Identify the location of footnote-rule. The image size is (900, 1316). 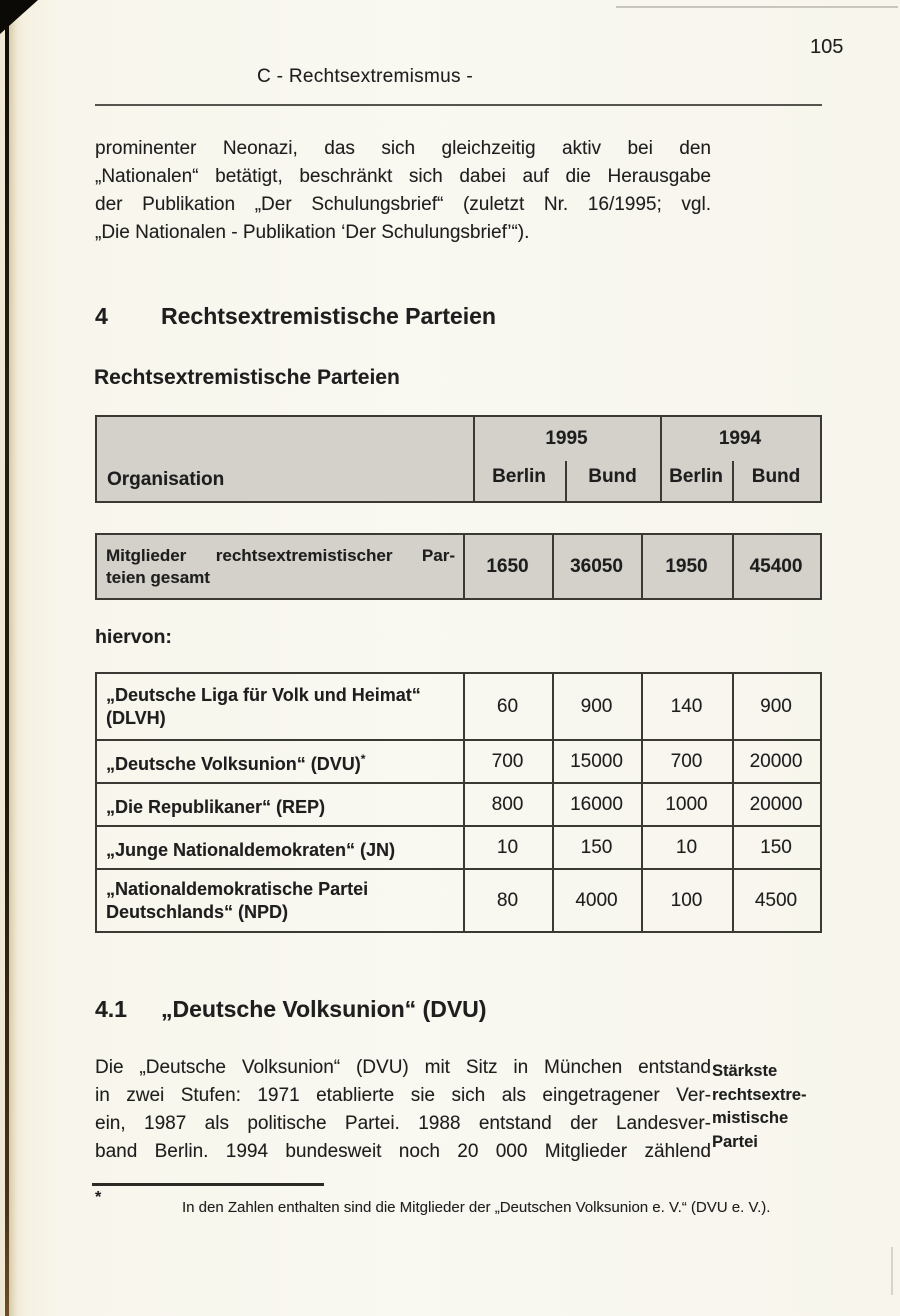
(208, 1184).